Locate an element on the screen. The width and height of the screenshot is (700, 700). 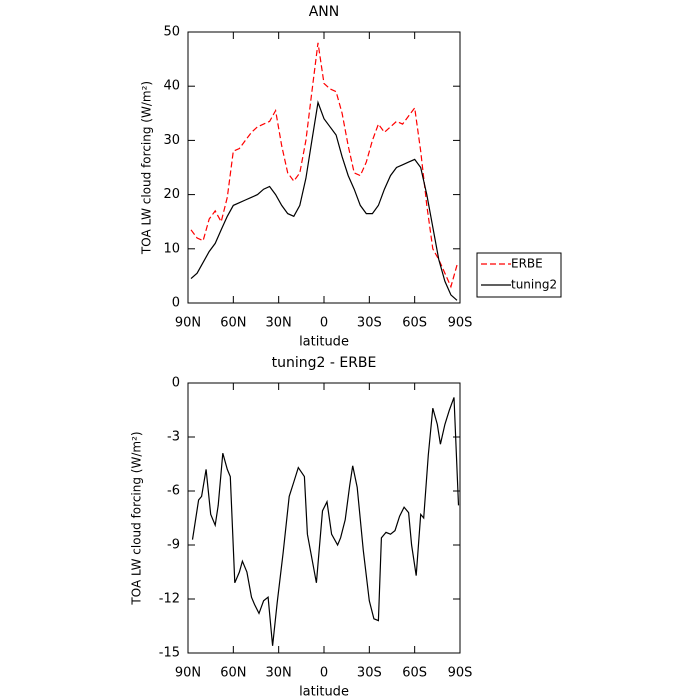
y-tick-label: 30 is located at coordinates (171, 140).